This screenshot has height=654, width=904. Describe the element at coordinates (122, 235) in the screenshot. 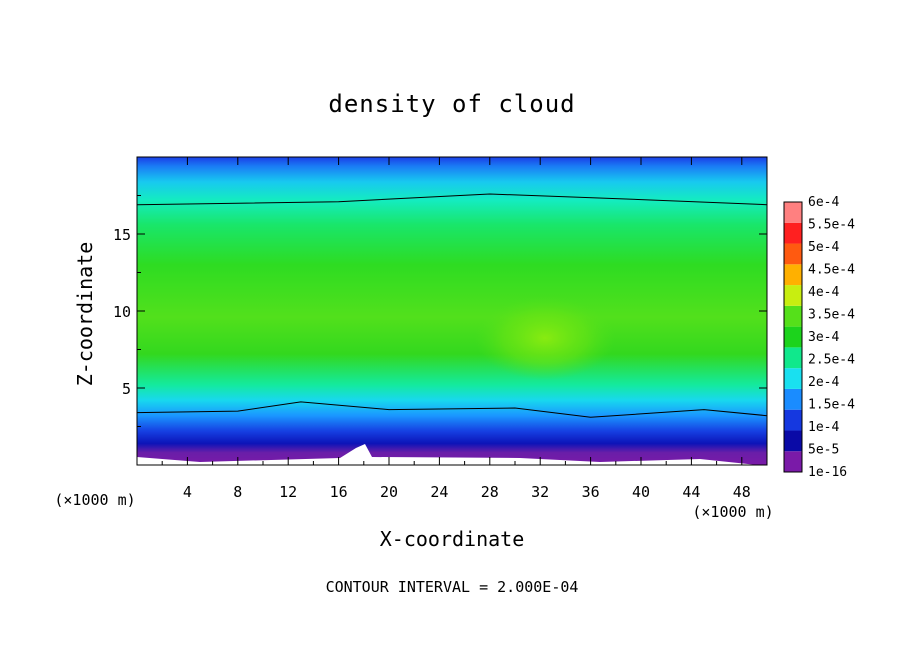

I see `y-tick-label: 15` at that location.